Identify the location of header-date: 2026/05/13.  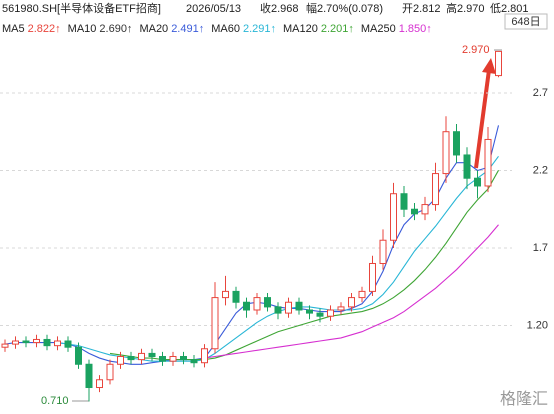
(213, 9).